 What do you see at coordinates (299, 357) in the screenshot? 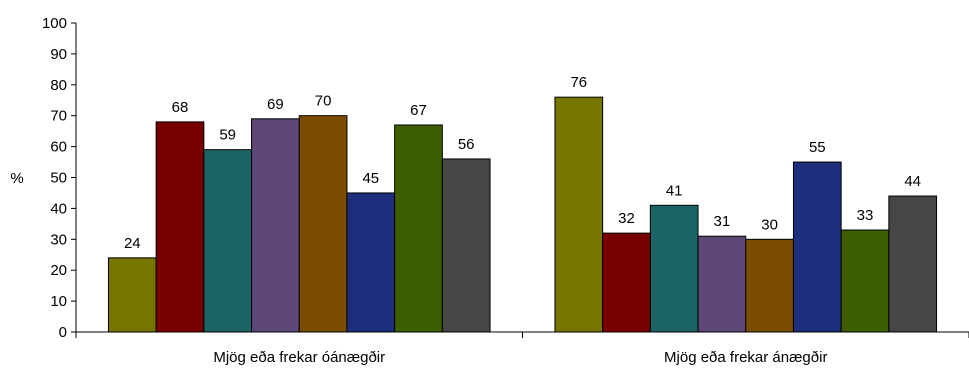
I see `x-category-label: Mjög eða frekar óánægðir` at bounding box center [299, 357].